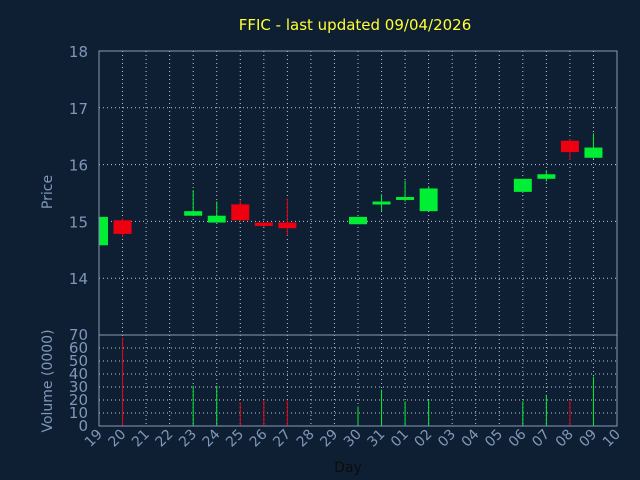 The height and width of the screenshot is (480, 640). I want to click on x-tick-label: 20, so click(117, 439).